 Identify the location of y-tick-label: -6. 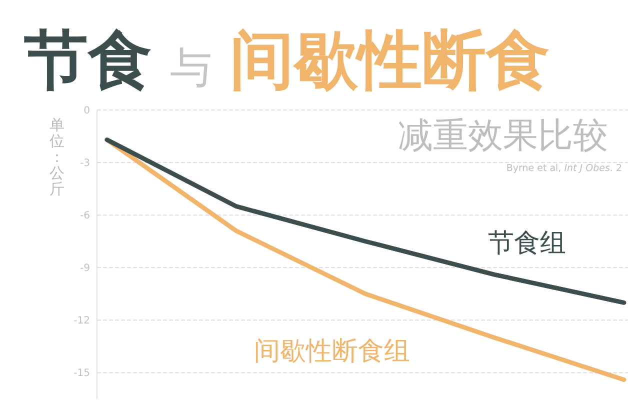
(85, 216).